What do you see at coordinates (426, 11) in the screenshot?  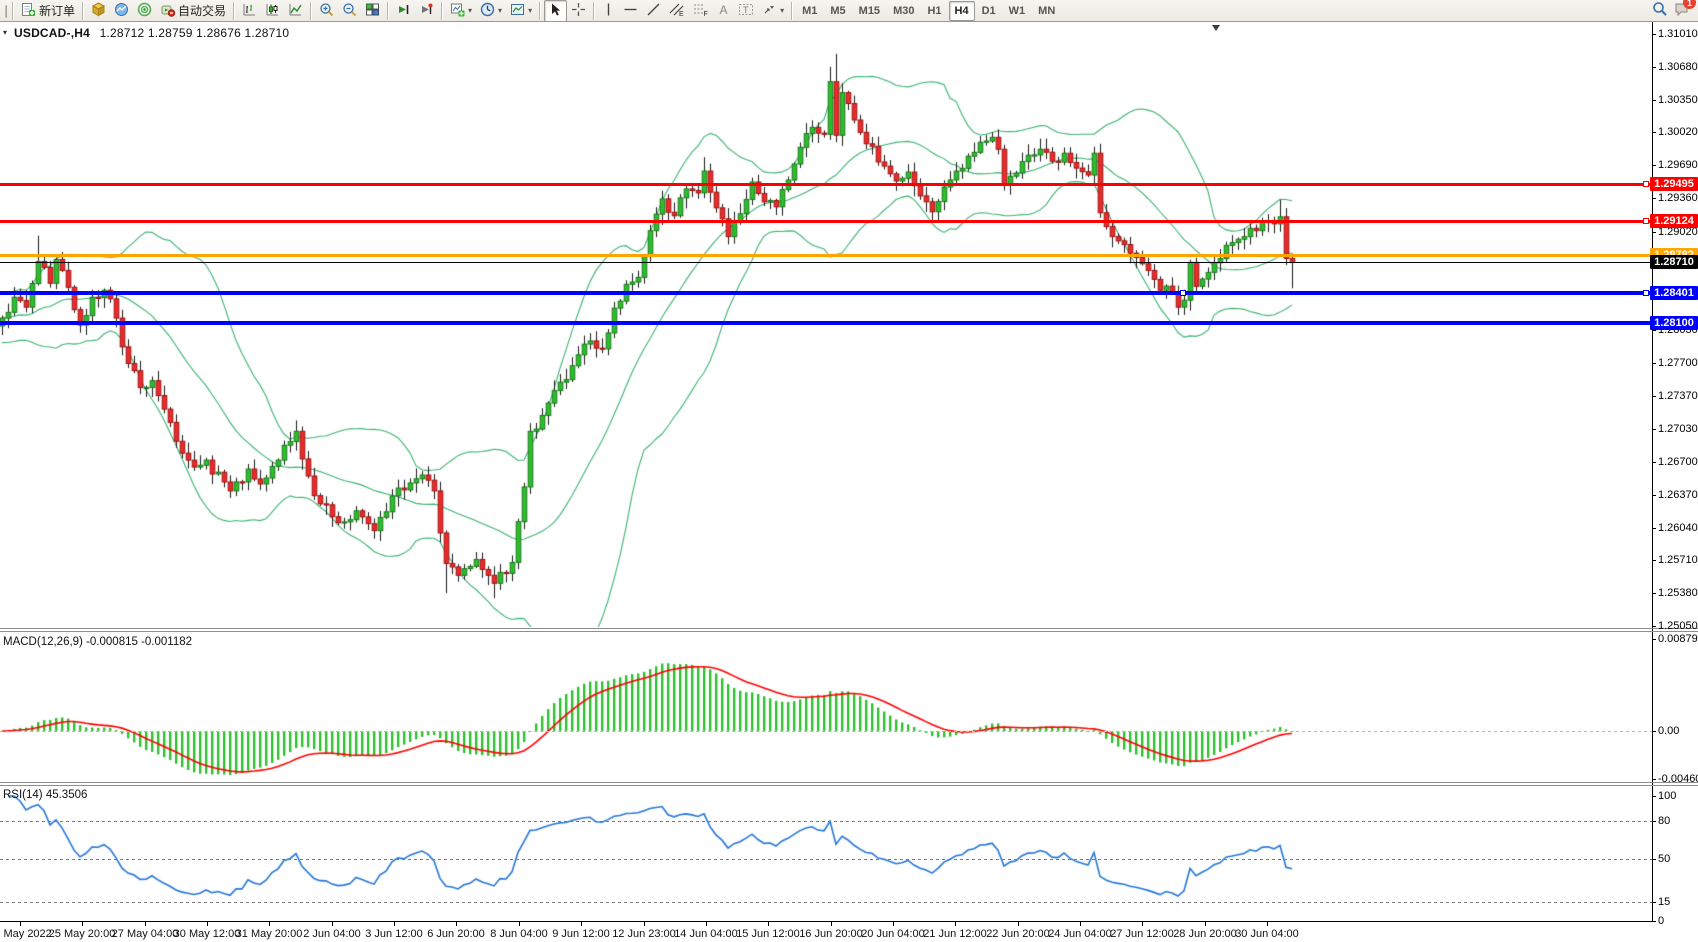 I see `chart-shift-button` at bounding box center [426, 11].